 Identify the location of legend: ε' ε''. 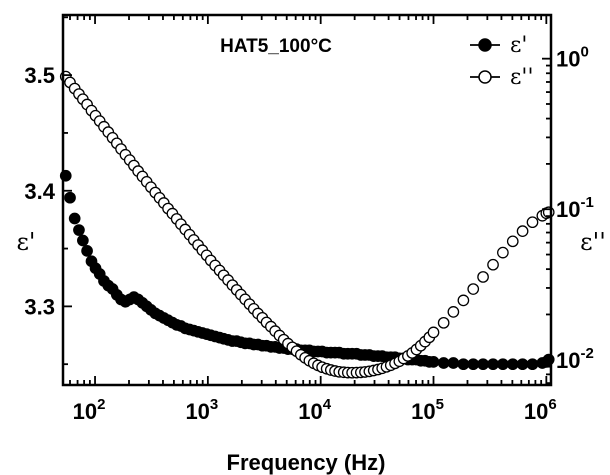
(502, 61).